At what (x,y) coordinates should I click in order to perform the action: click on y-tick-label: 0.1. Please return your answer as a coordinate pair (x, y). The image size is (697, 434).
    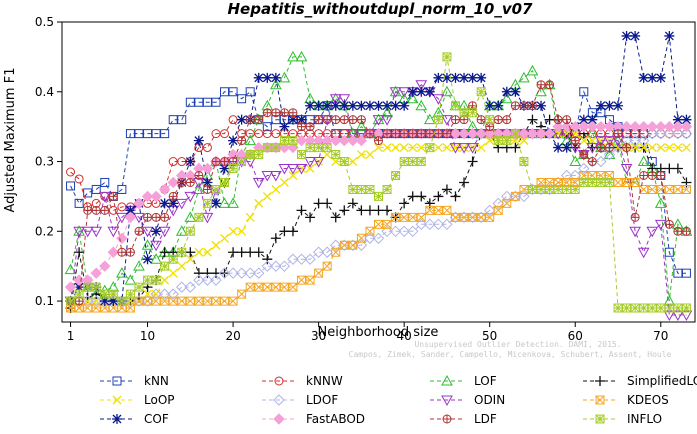
    Looking at the image, I should click on (44, 301).